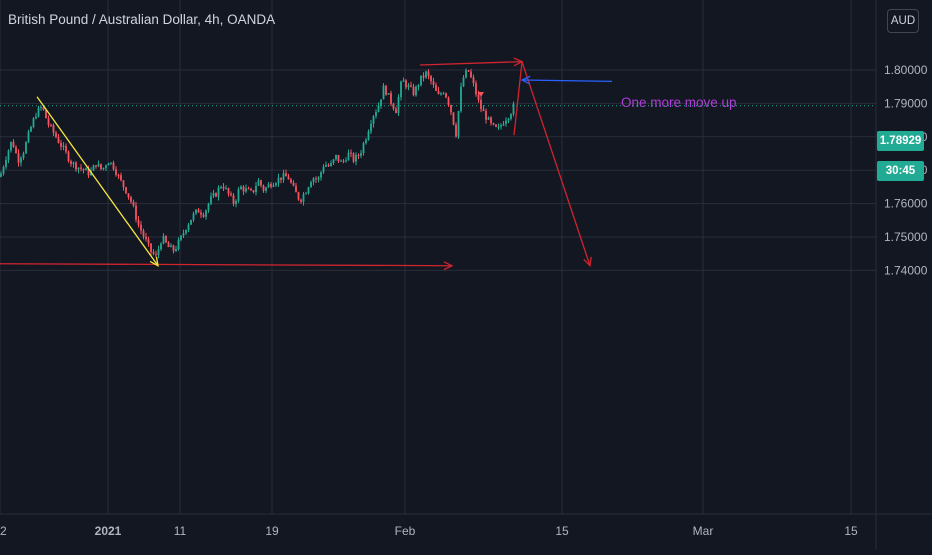  Describe the element at coordinates (906, 103) in the screenshot. I see `y-tick-label: 1.79000` at that location.